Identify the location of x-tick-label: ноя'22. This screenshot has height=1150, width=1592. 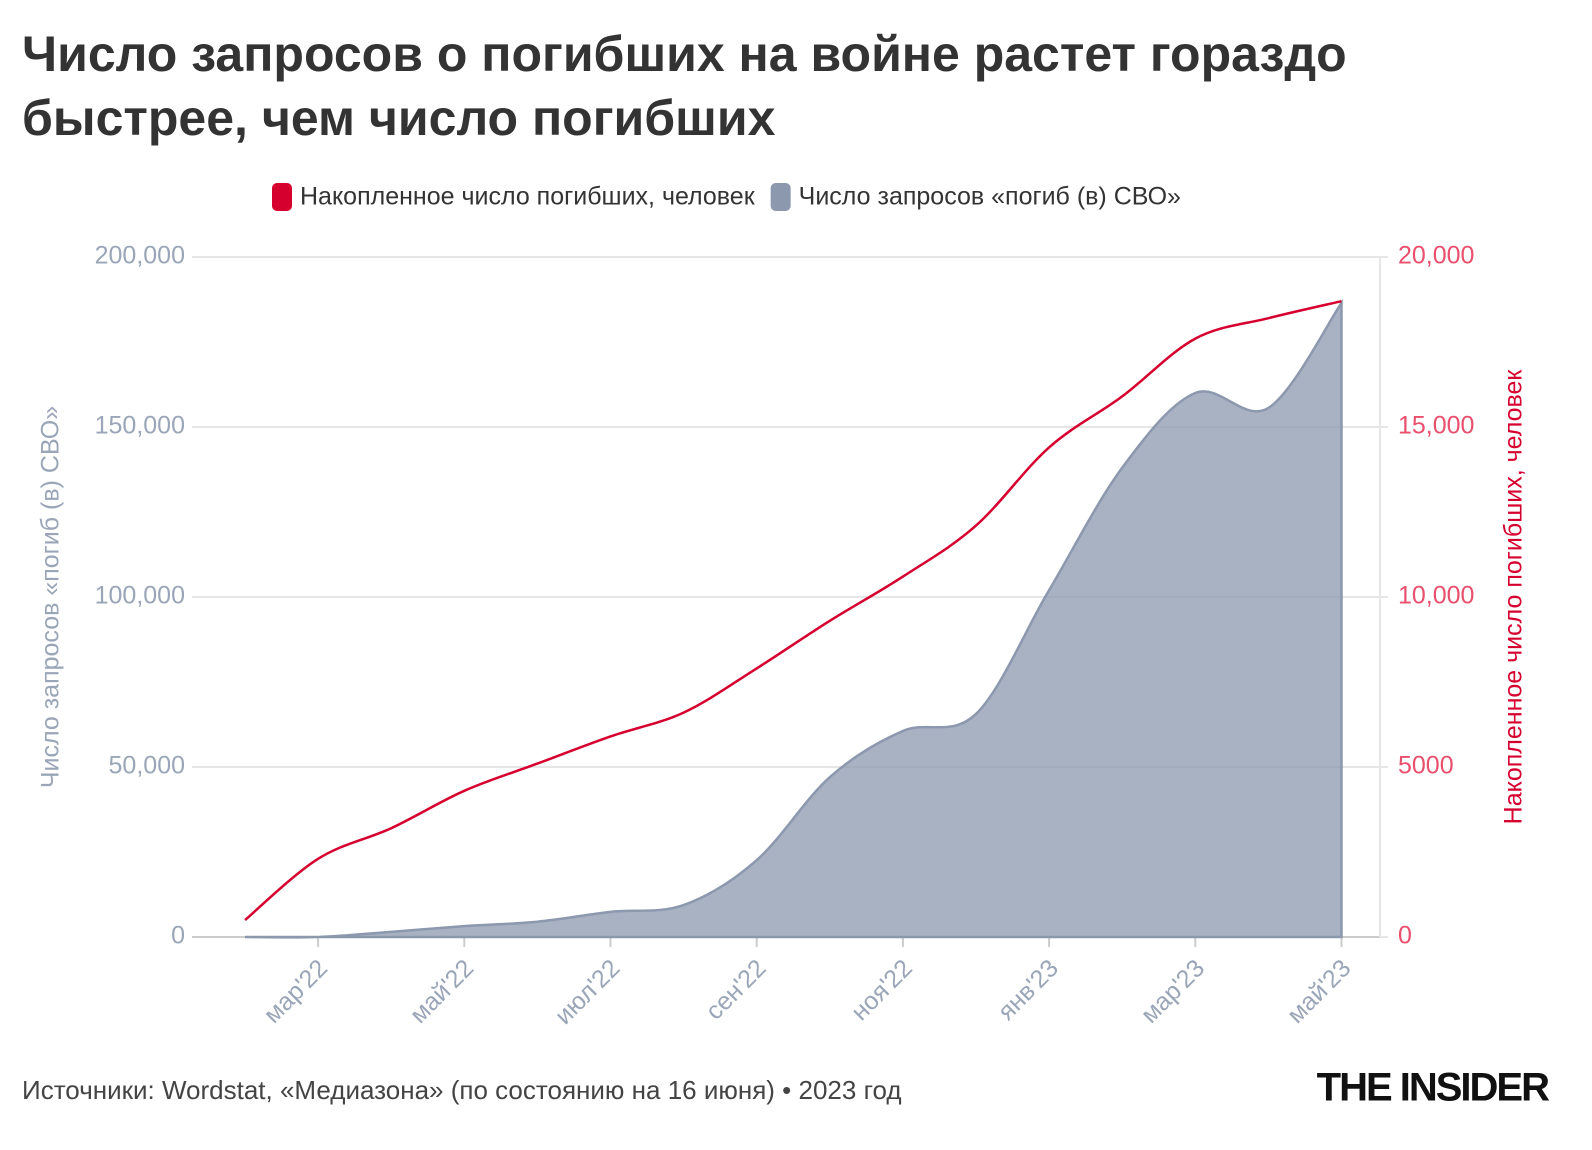
(882, 990).